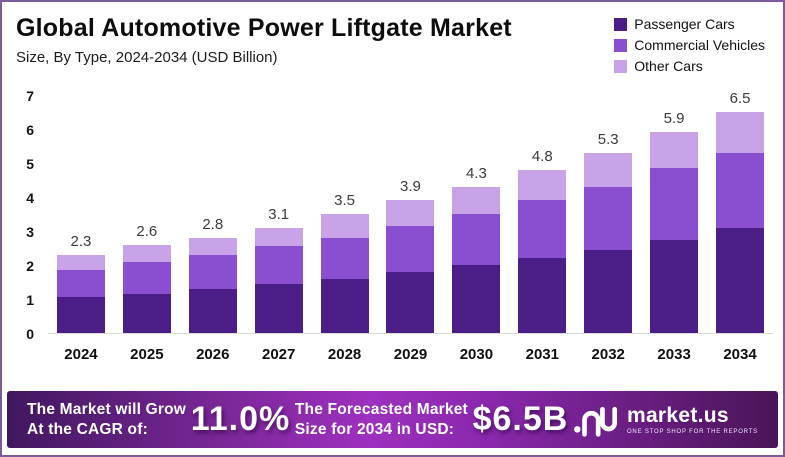 Image resolution: width=785 pixels, height=457 pixels. What do you see at coordinates (740, 280) in the screenshot?
I see `bar-segment-passenger-cars-2034` at bounding box center [740, 280].